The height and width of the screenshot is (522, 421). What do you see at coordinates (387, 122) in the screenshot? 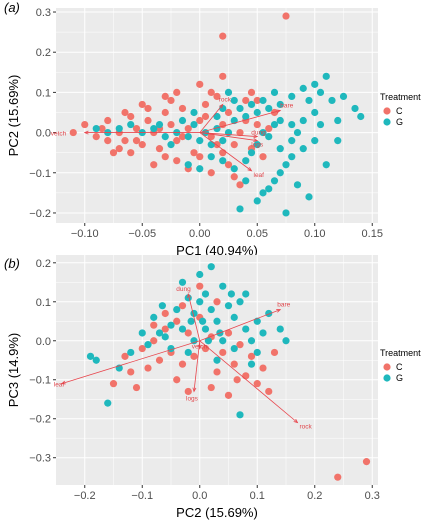
I see `legend-key-g` at bounding box center [387, 122].